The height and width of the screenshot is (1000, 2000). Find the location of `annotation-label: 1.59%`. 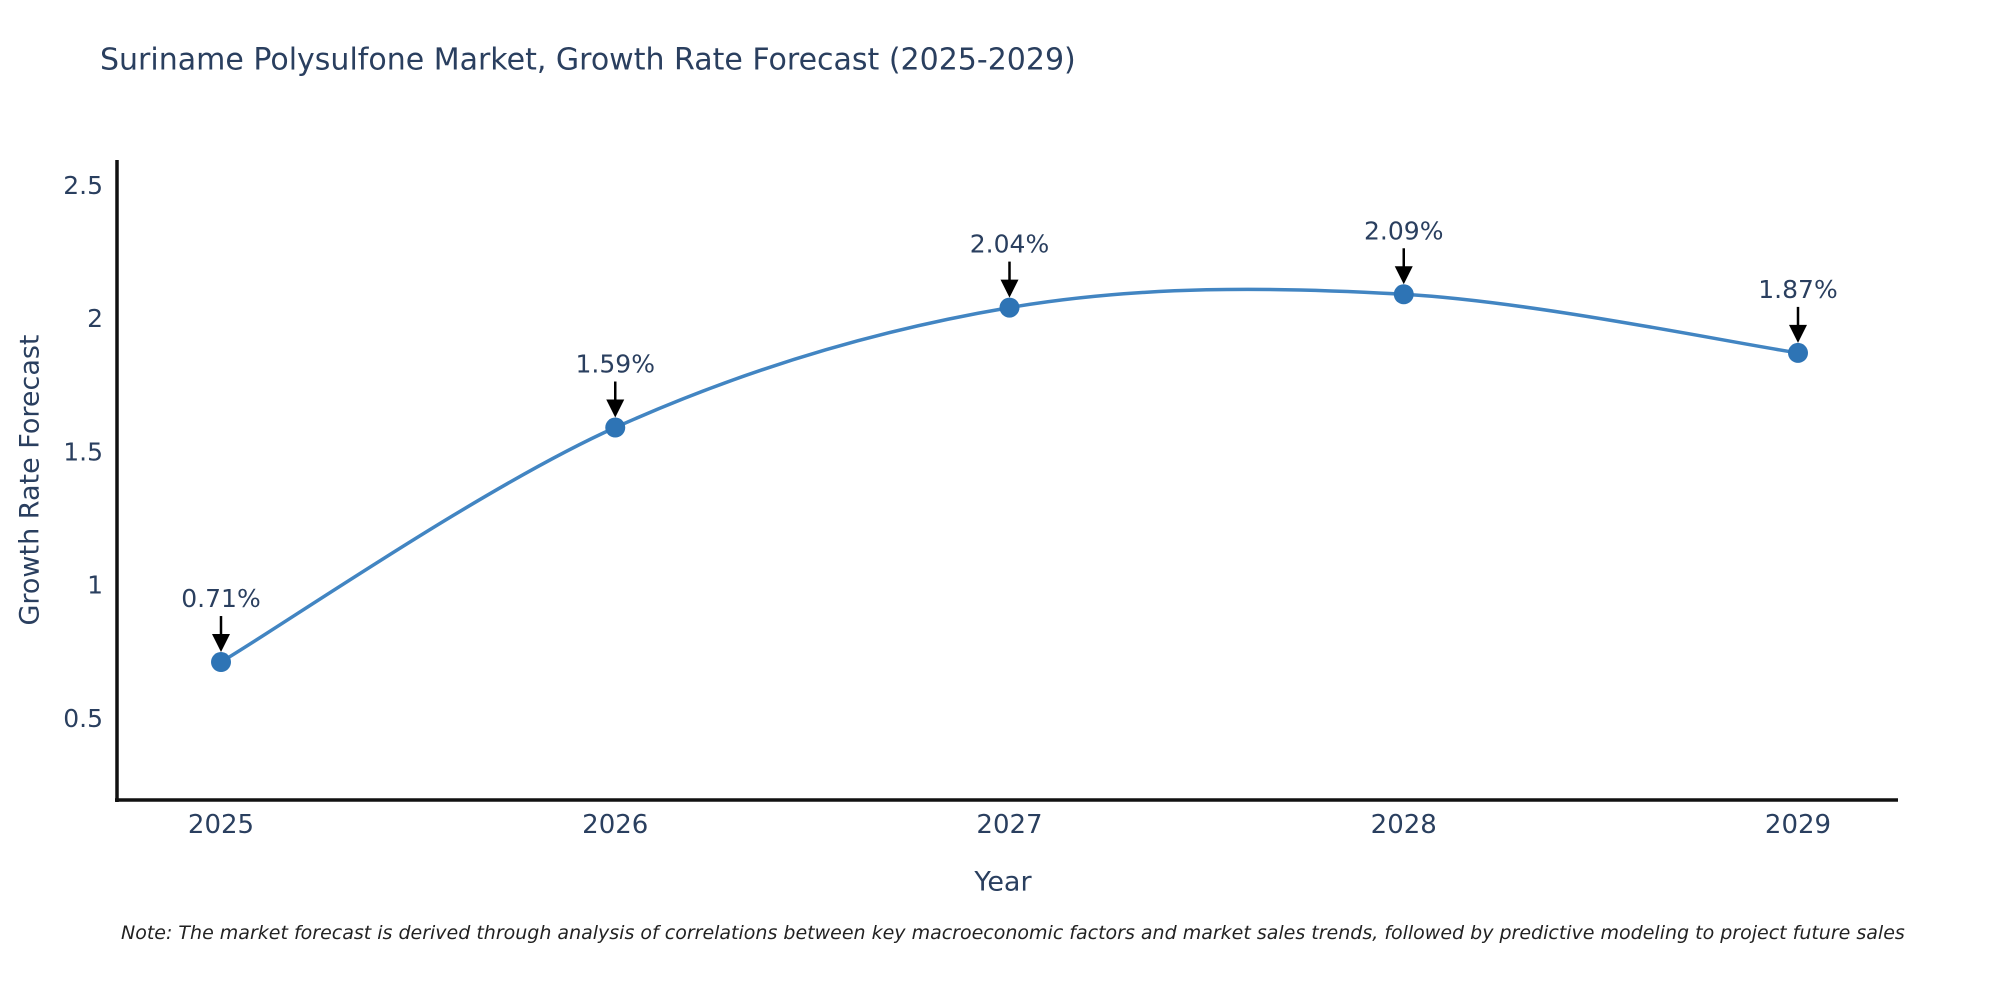

annotation-label: 1.59% is located at coordinates (615, 364).